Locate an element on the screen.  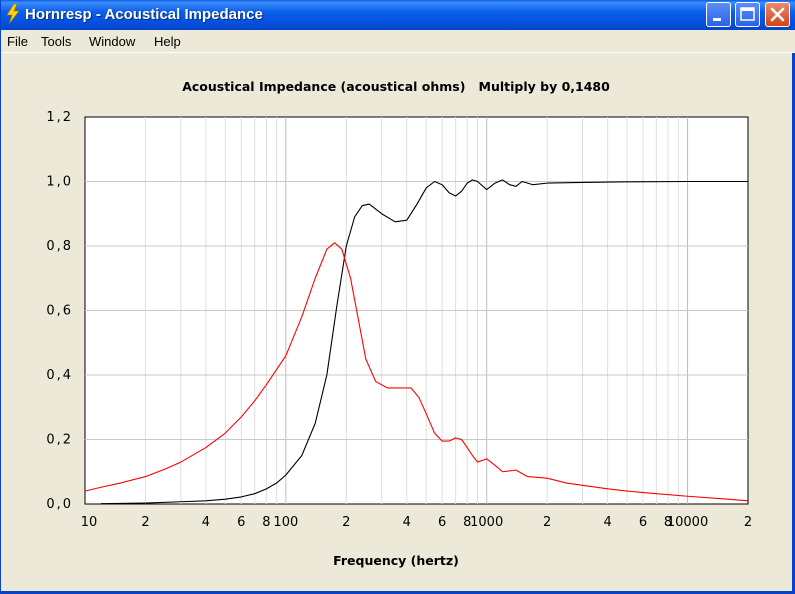
y-axis-ticks: 0,0 0,2 0,4 0,6 0,8 1,0 1,2 is located at coordinates (59, 311).